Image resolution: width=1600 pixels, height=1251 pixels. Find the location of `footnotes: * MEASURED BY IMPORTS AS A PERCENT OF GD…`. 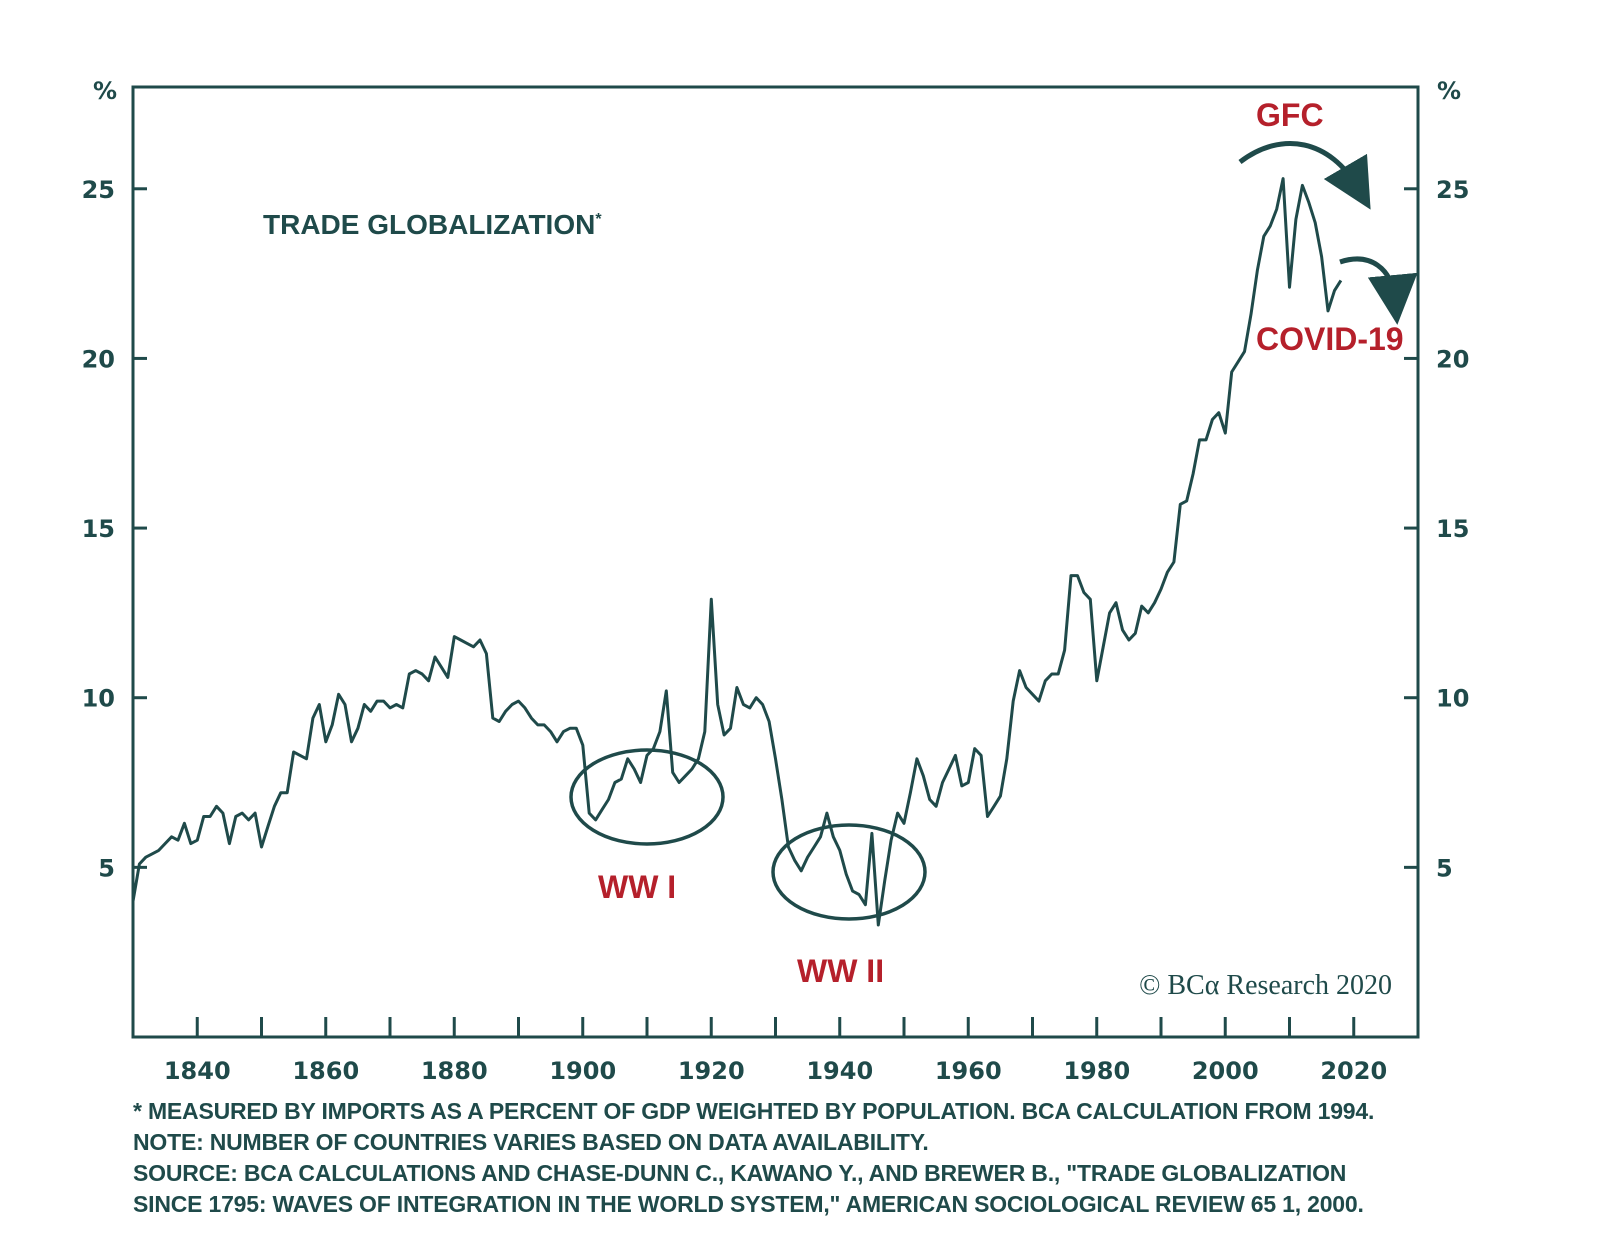

footnotes: * MEASURED BY IMPORTS AS A PERCENT OF GD… is located at coordinates (853, 1158).